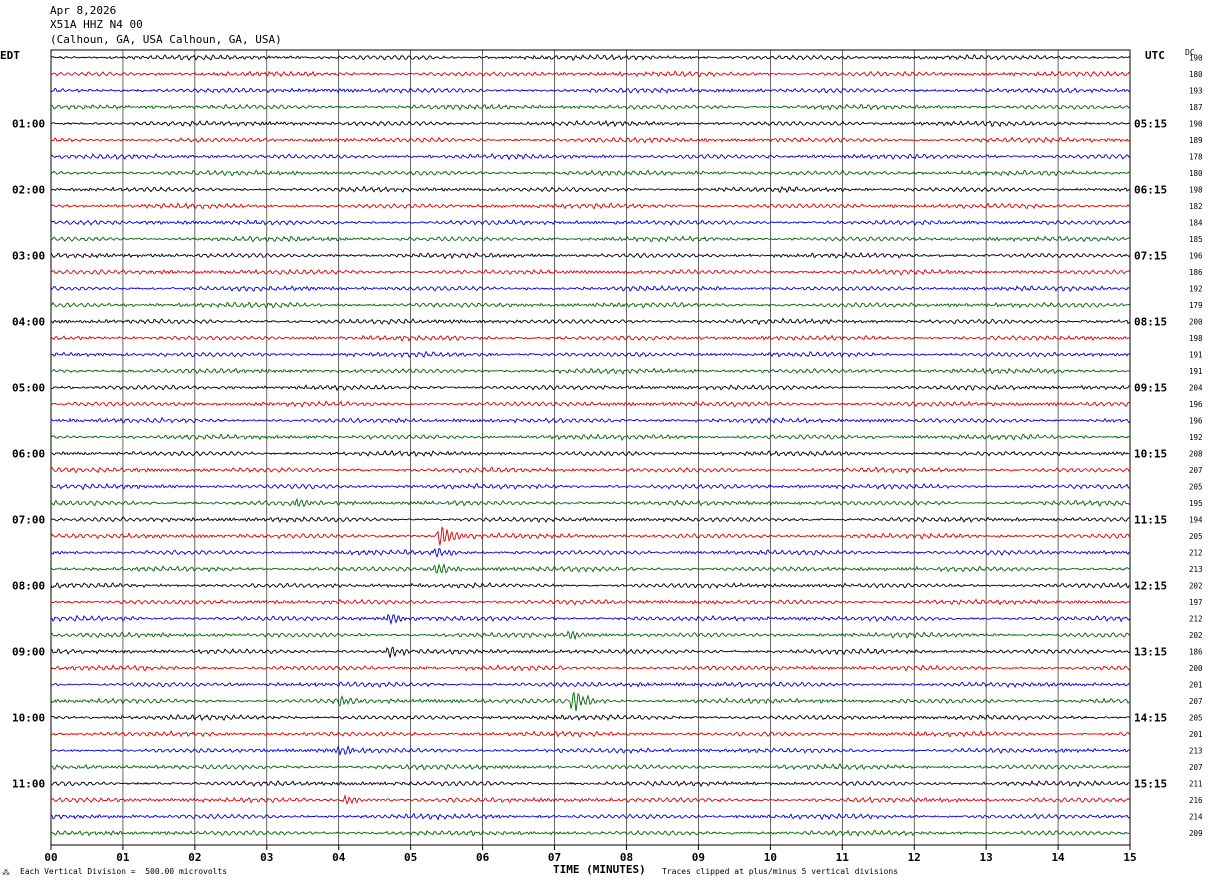 Image resolution: width=1210 pixels, height=886 pixels. What do you see at coordinates (28, 190) in the screenshot?
I see `left-hour-label: 02:00` at bounding box center [28, 190].